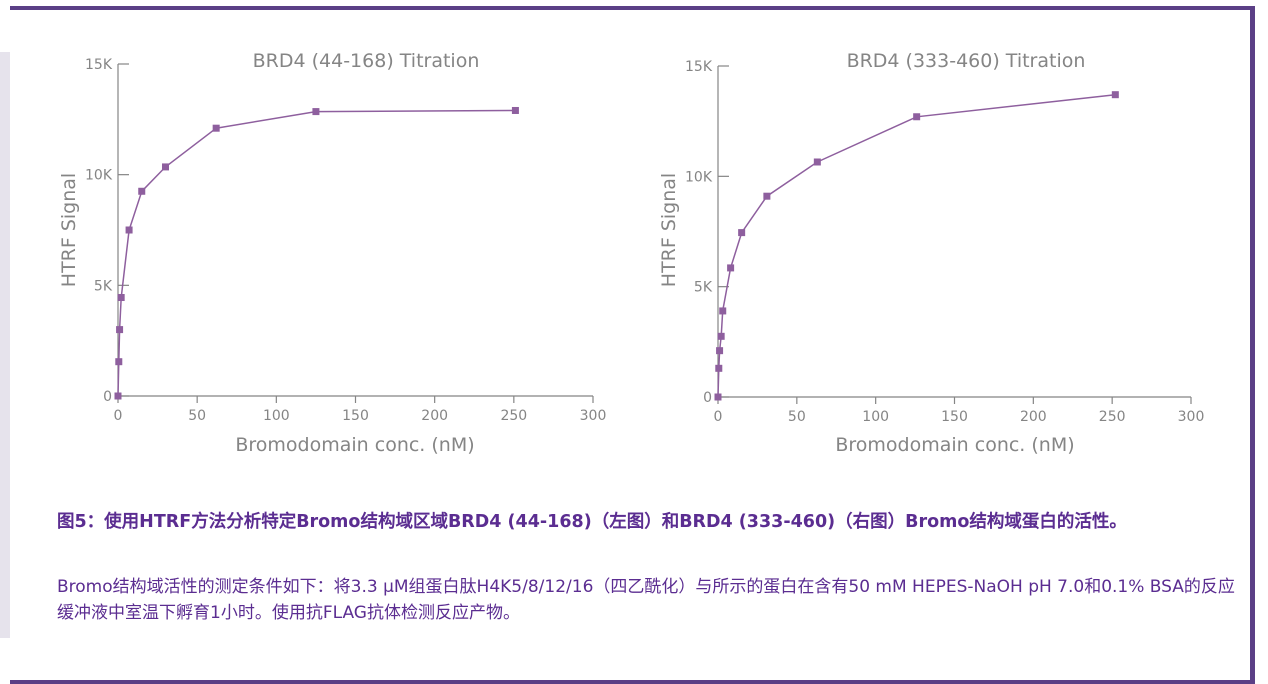  What do you see at coordinates (966, 61) in the screenshot?
I see `chart-title: BRD4 (333-460) Titration` at bounding box center [966, 61].